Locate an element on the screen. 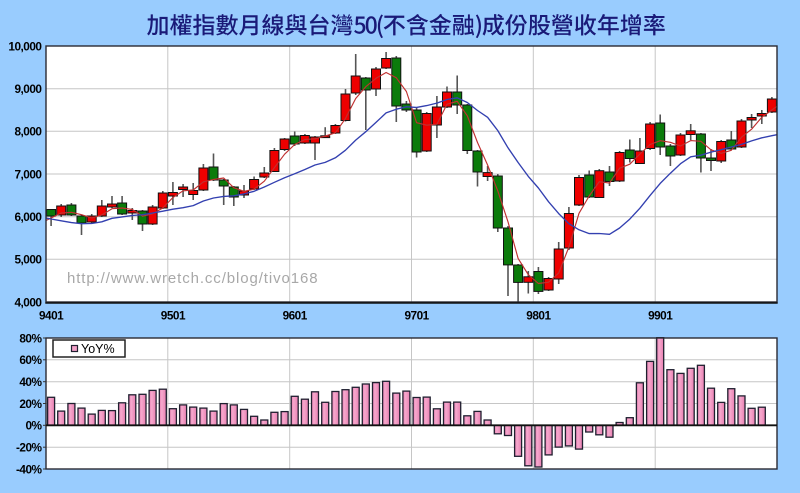 The image size is (800, 493). svg-text: 9901 is located at coordinates (660, 316).